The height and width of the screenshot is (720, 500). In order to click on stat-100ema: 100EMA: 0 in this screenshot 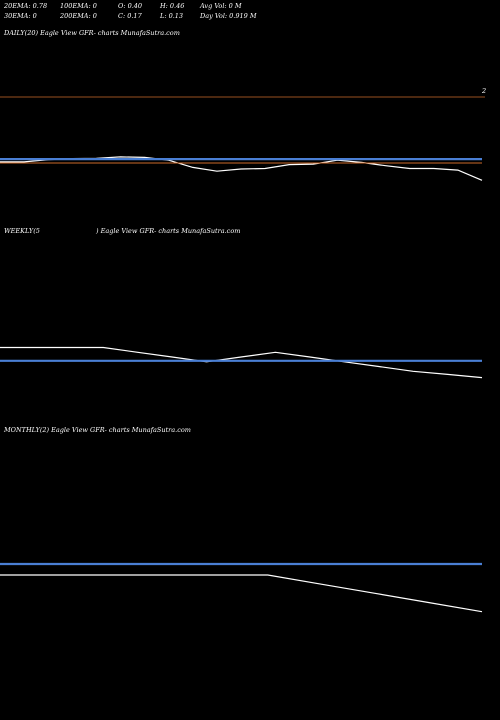, I will do `click(78, 6)`.